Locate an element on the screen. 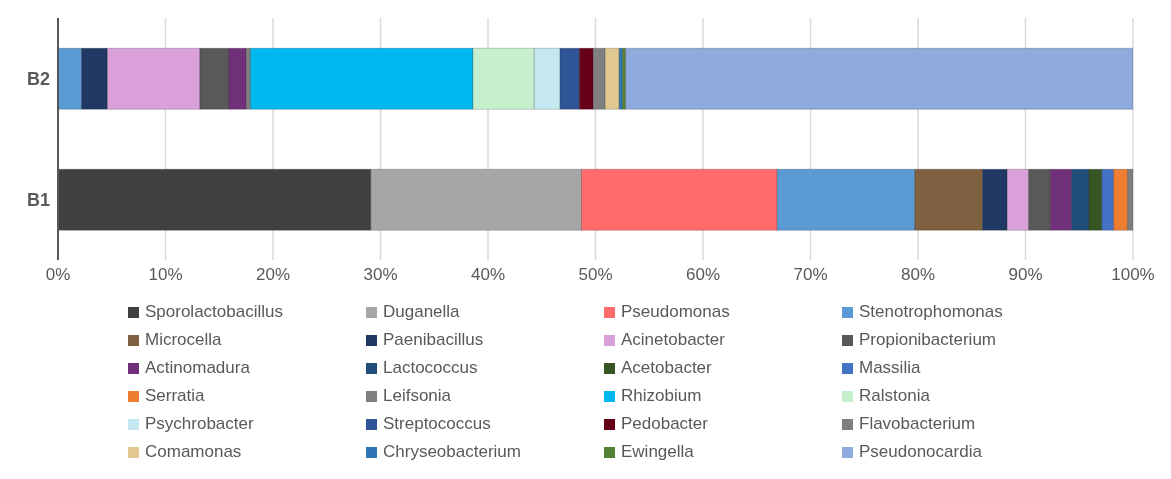 The height and width of the screenshot is (479, 1171). legend-label: Pseudonocardia is located at coordinates (920, 452).